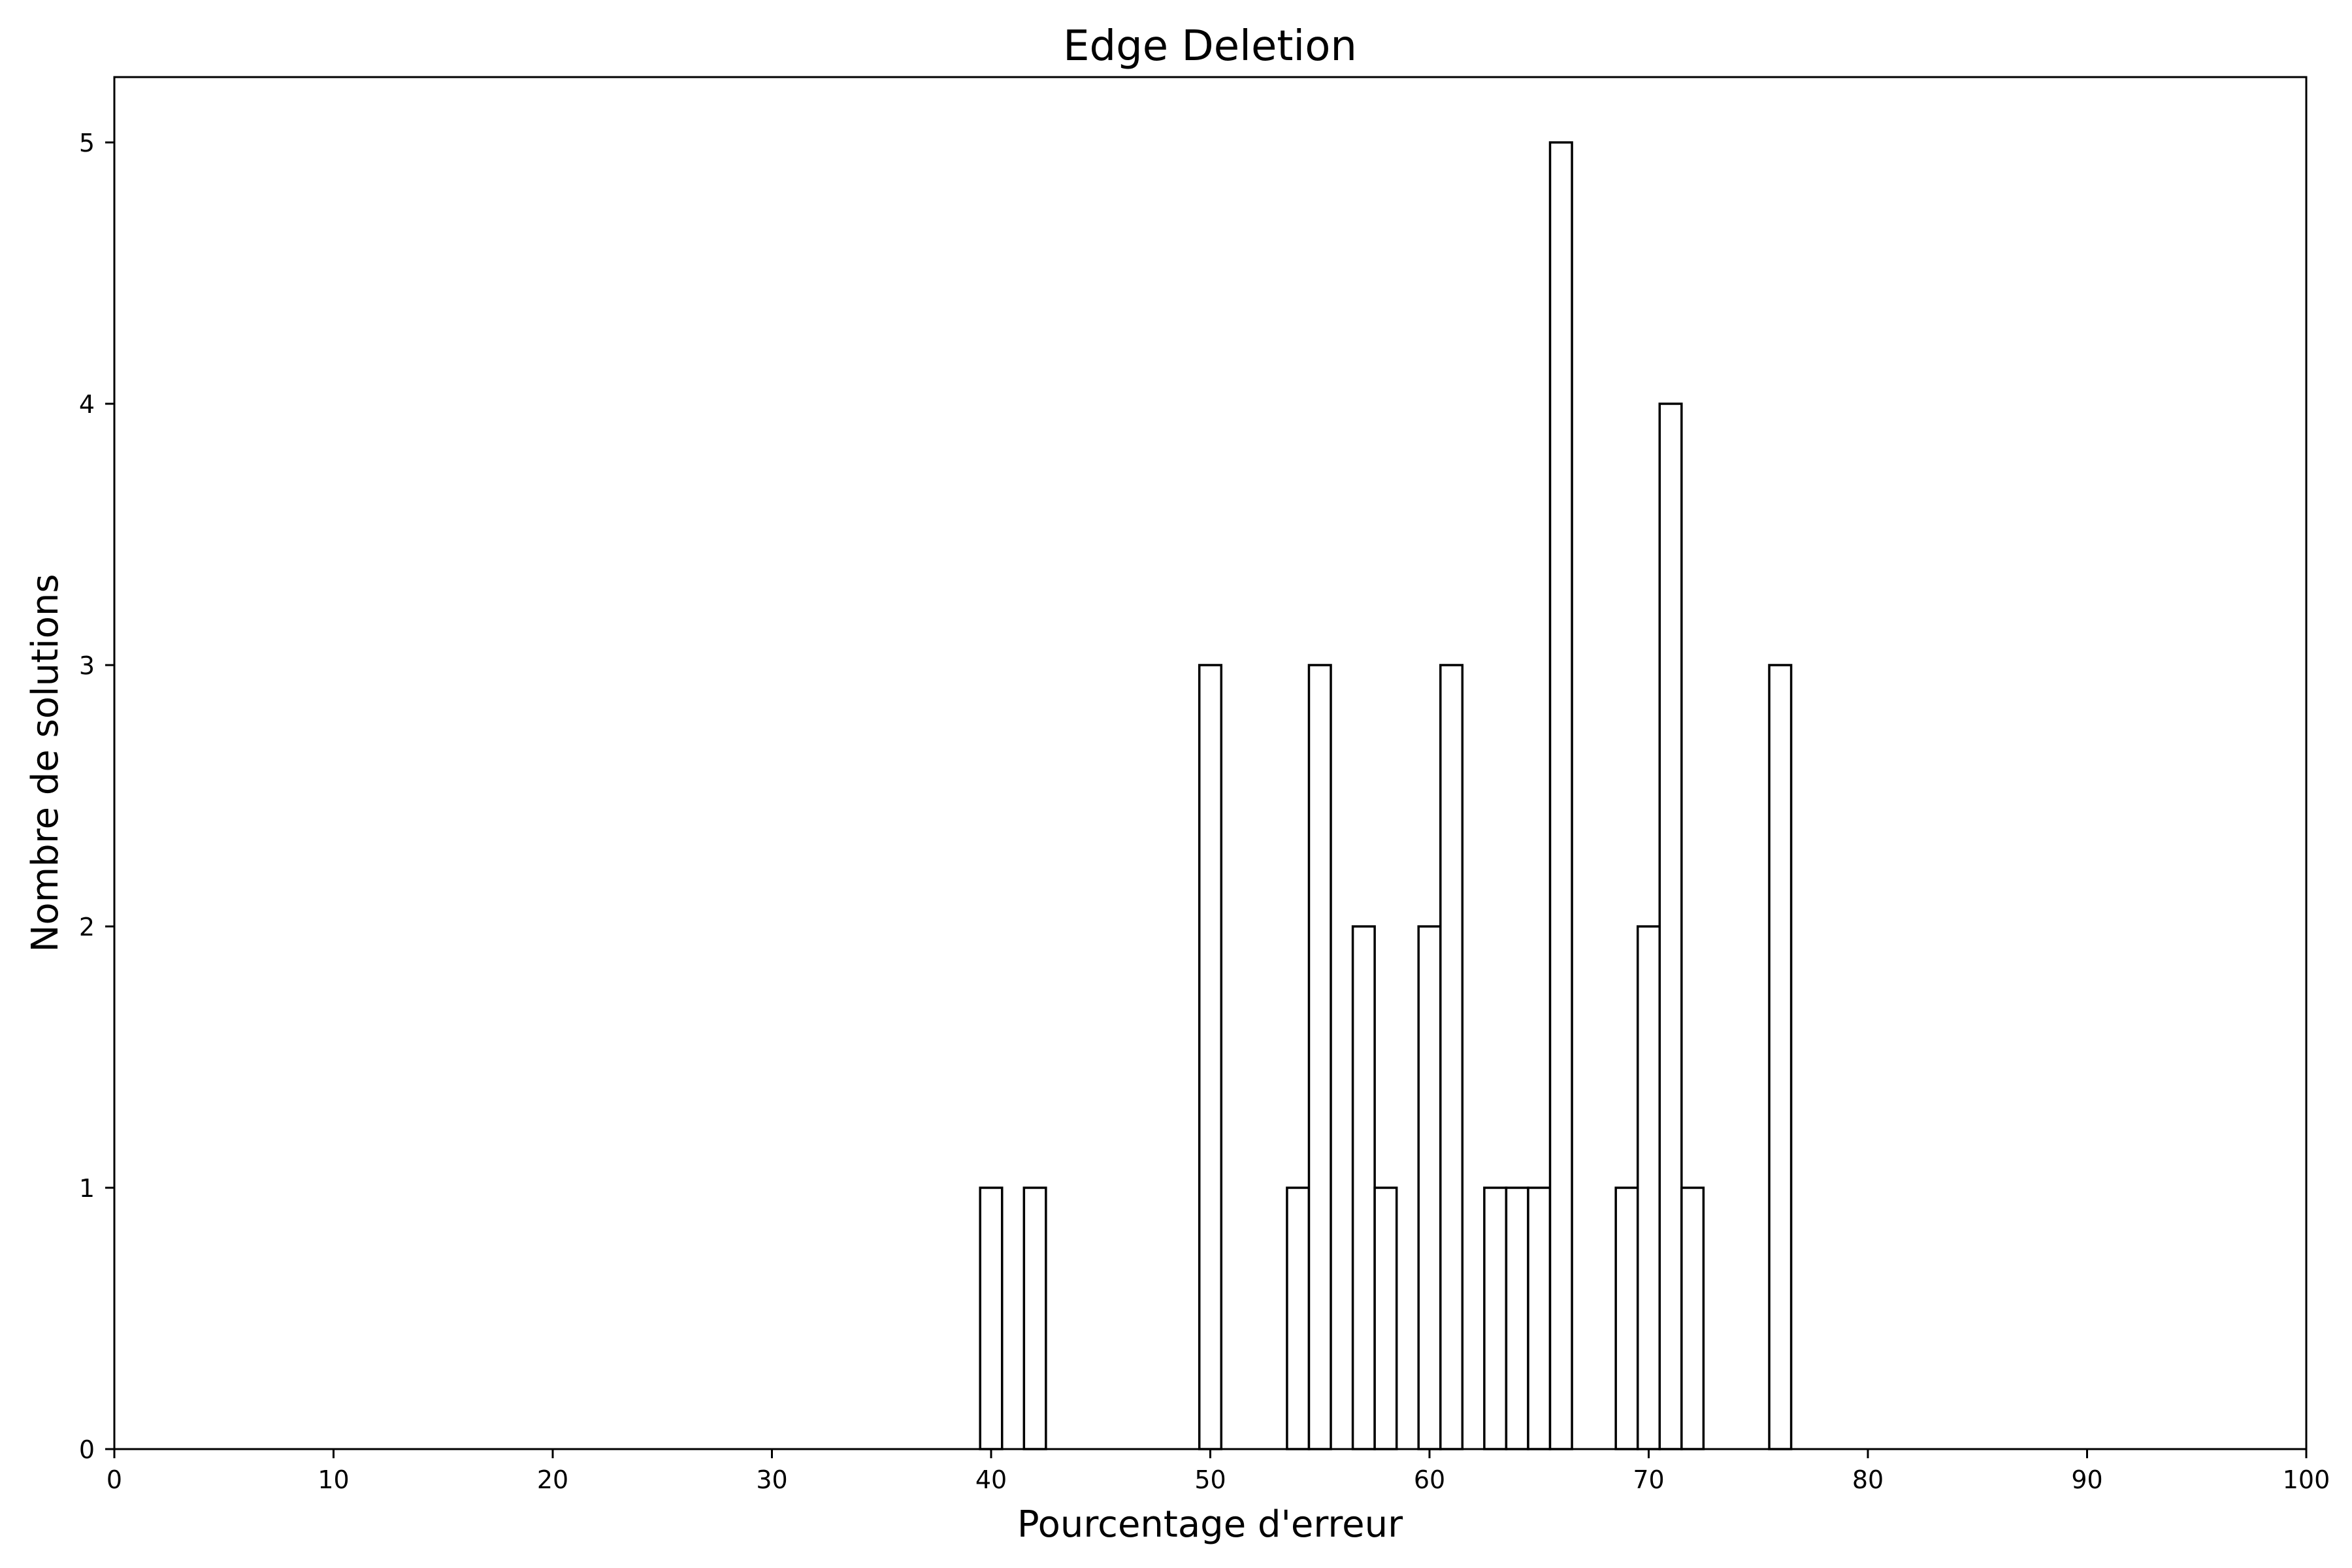  I want to click on x-tick-label: 40, so click(991, 1479).